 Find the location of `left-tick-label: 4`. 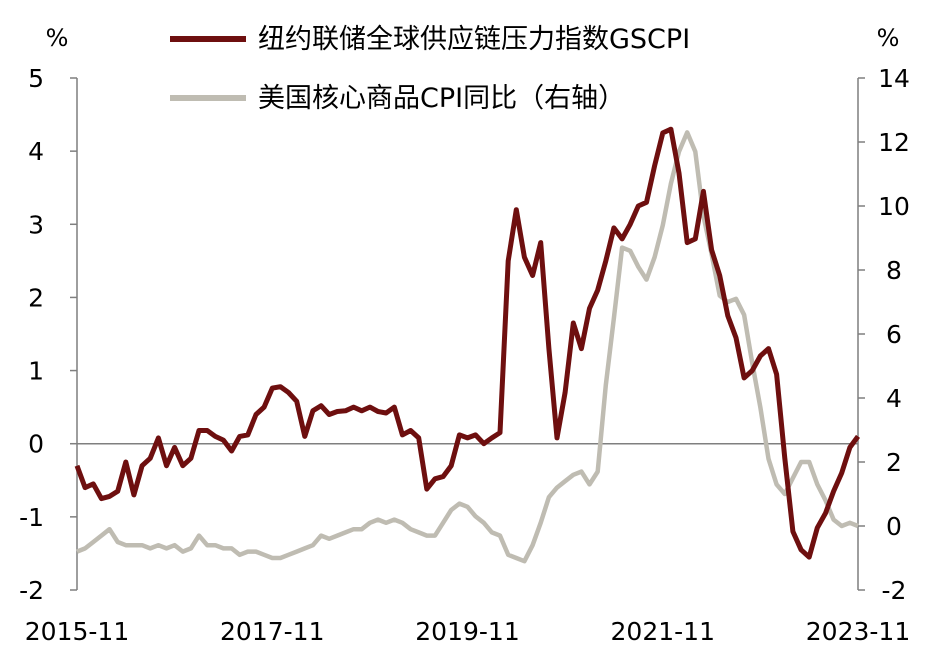

left-tick-label: 4 is located at coordinates (36, 151).